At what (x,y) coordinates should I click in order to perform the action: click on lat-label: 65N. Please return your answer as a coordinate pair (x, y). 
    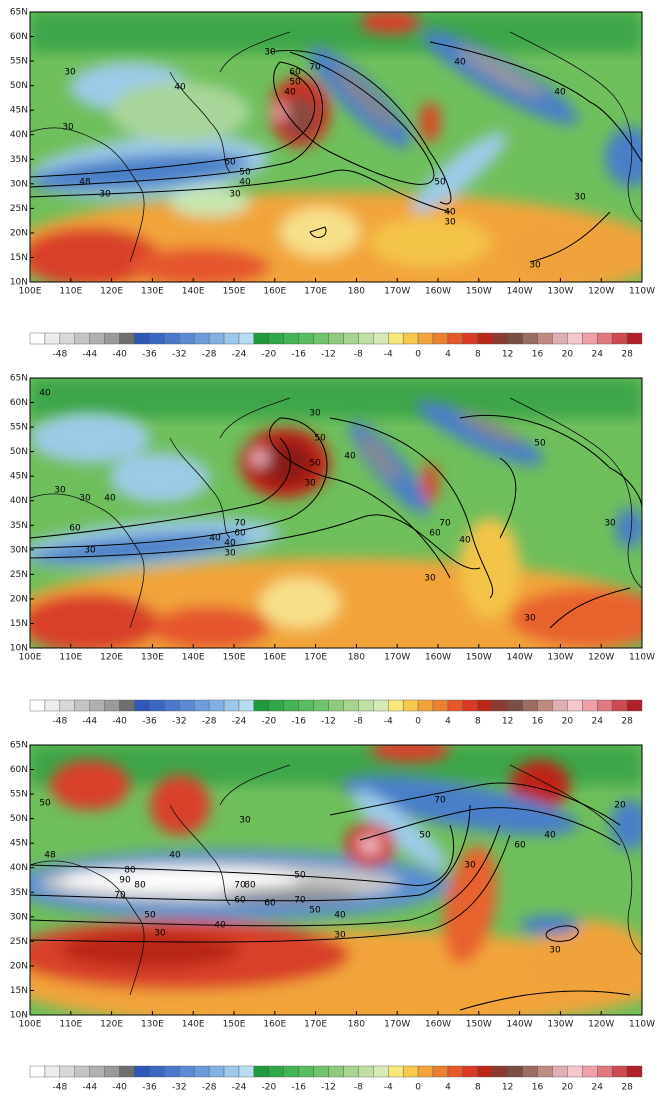
    Looking at the image, I should click on (19, 379).